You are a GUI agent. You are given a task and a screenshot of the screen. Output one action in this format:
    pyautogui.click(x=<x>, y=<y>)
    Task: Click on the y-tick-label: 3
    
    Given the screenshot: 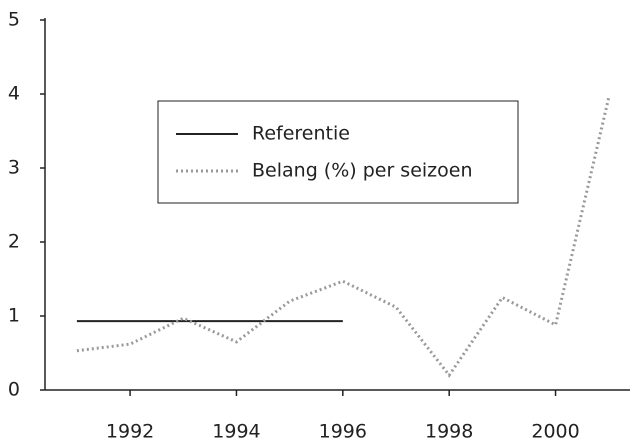 What is the action you would take?
    pyautogui.click(x=14, y=168)
    